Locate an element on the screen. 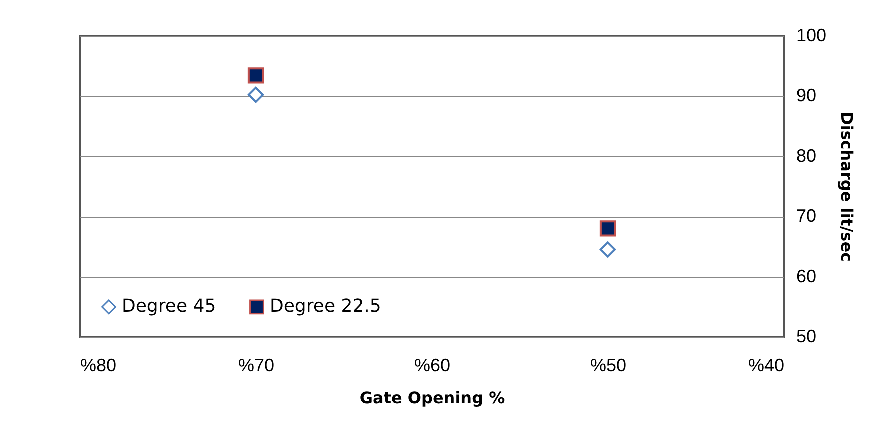 The width and height of the screenshot is (893, 434). x-tick-label: %70 is located at coordinates (256, 366).